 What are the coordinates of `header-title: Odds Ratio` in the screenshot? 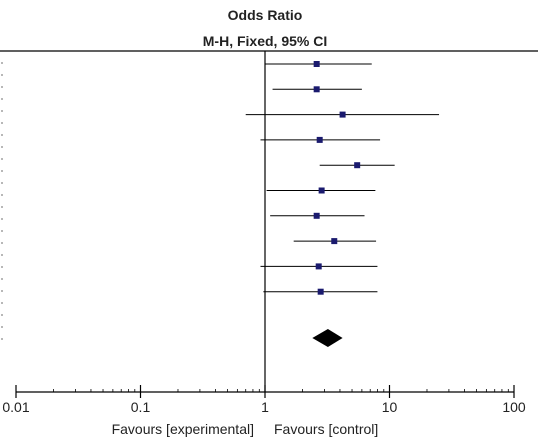 It's located at (265, 15).